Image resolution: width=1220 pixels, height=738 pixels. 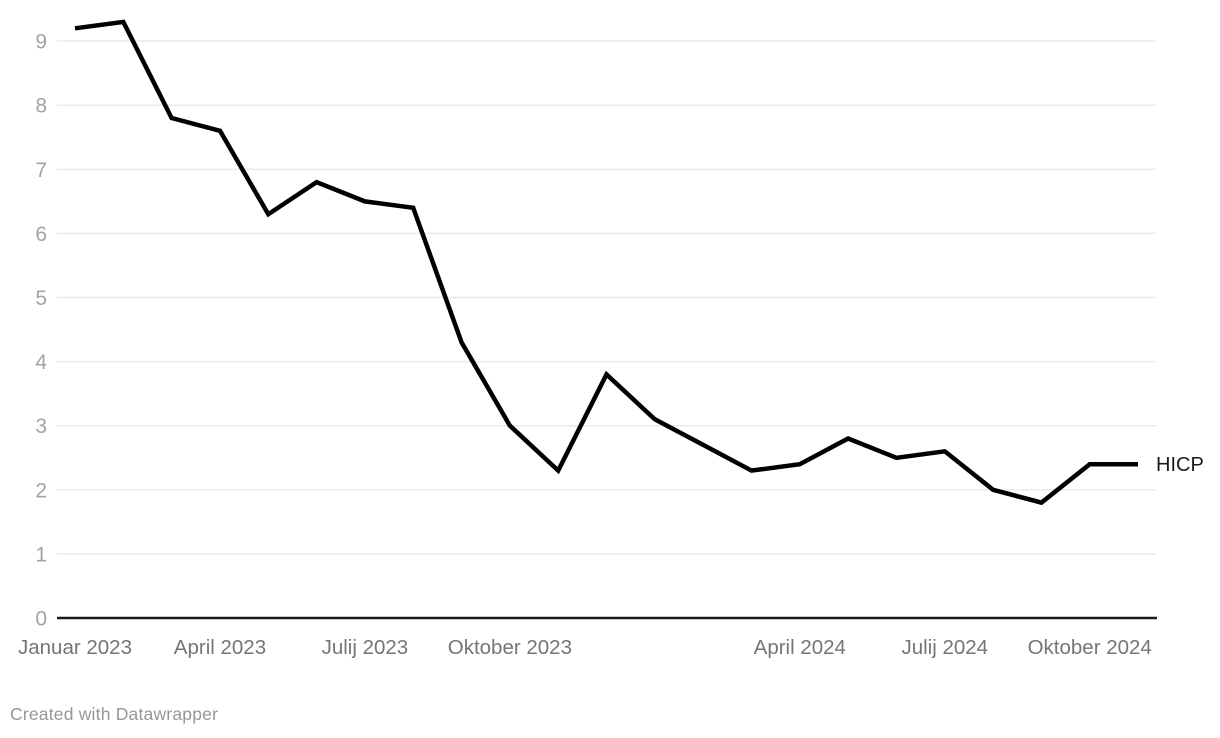 What do you see at coordinates (75, 647) in the screenshot?
I see `x-tick-label: Januar 2023` at bounding box center [75, 647].